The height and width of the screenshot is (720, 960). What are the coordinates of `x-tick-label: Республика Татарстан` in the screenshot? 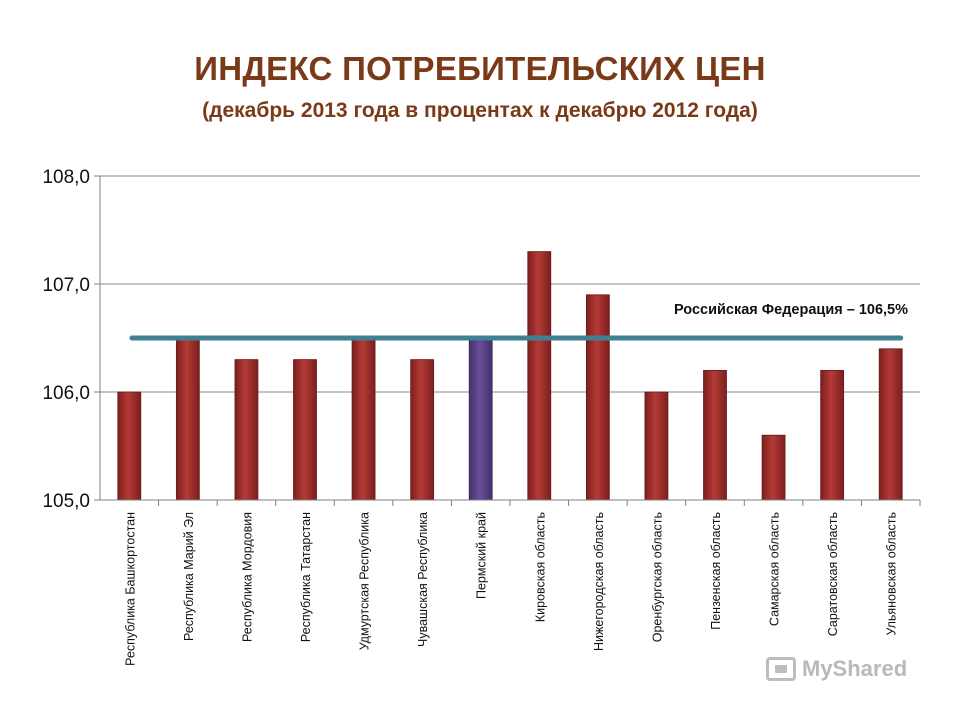 It's located at (306, 577).